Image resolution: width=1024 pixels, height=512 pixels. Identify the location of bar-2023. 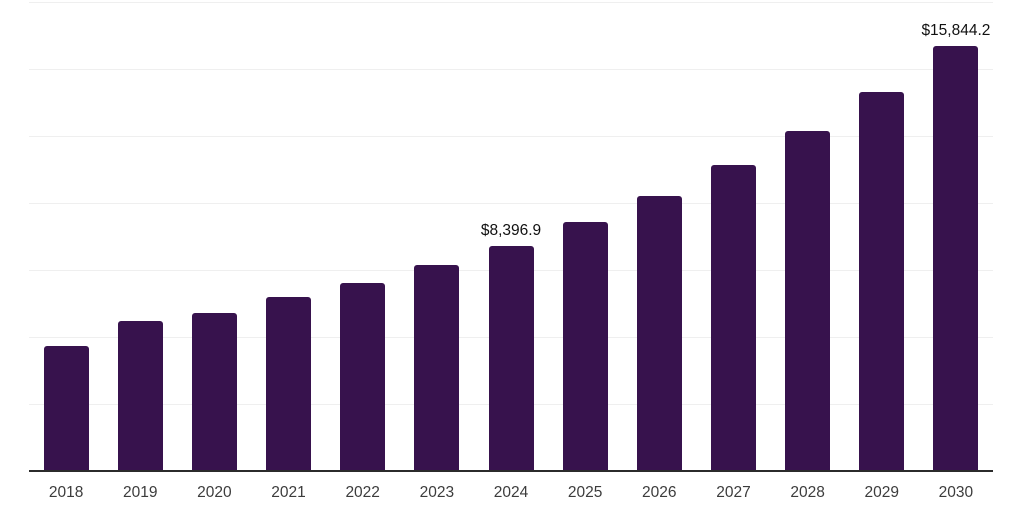
(437, 368).